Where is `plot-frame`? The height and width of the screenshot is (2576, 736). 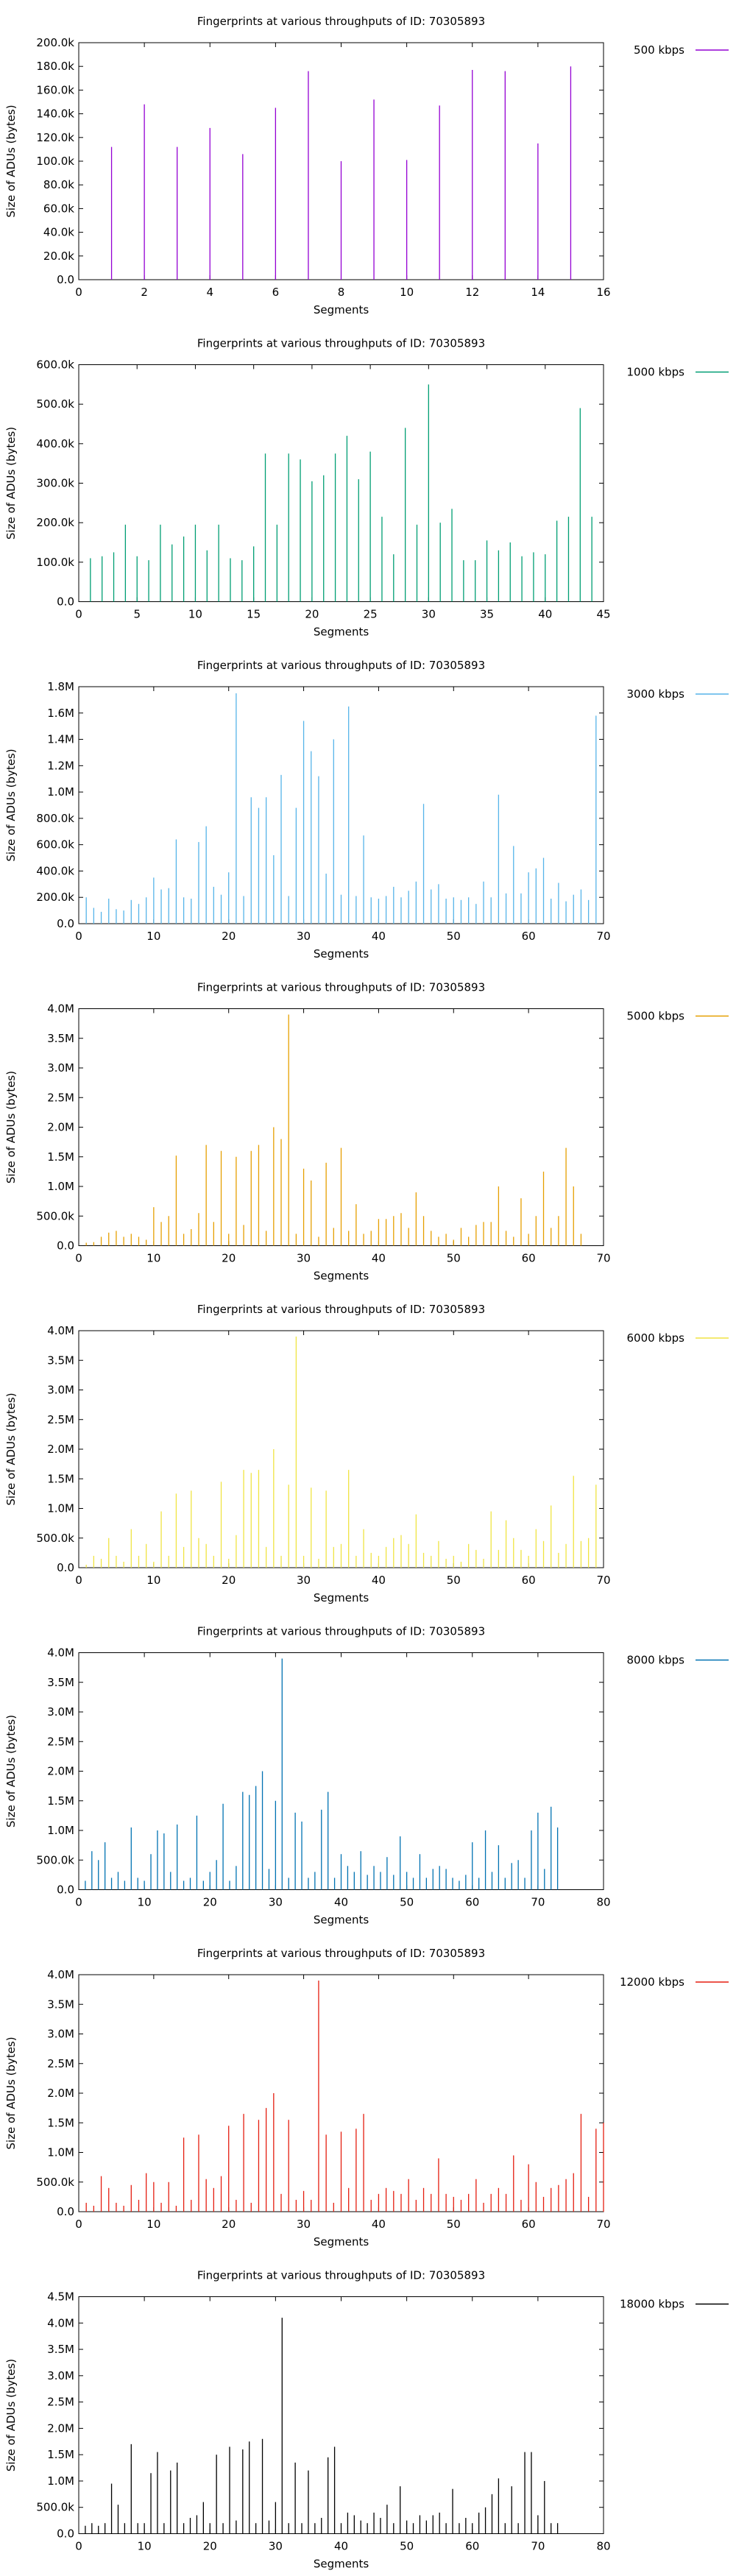
plot-frame is located at coordinates (341, 805).